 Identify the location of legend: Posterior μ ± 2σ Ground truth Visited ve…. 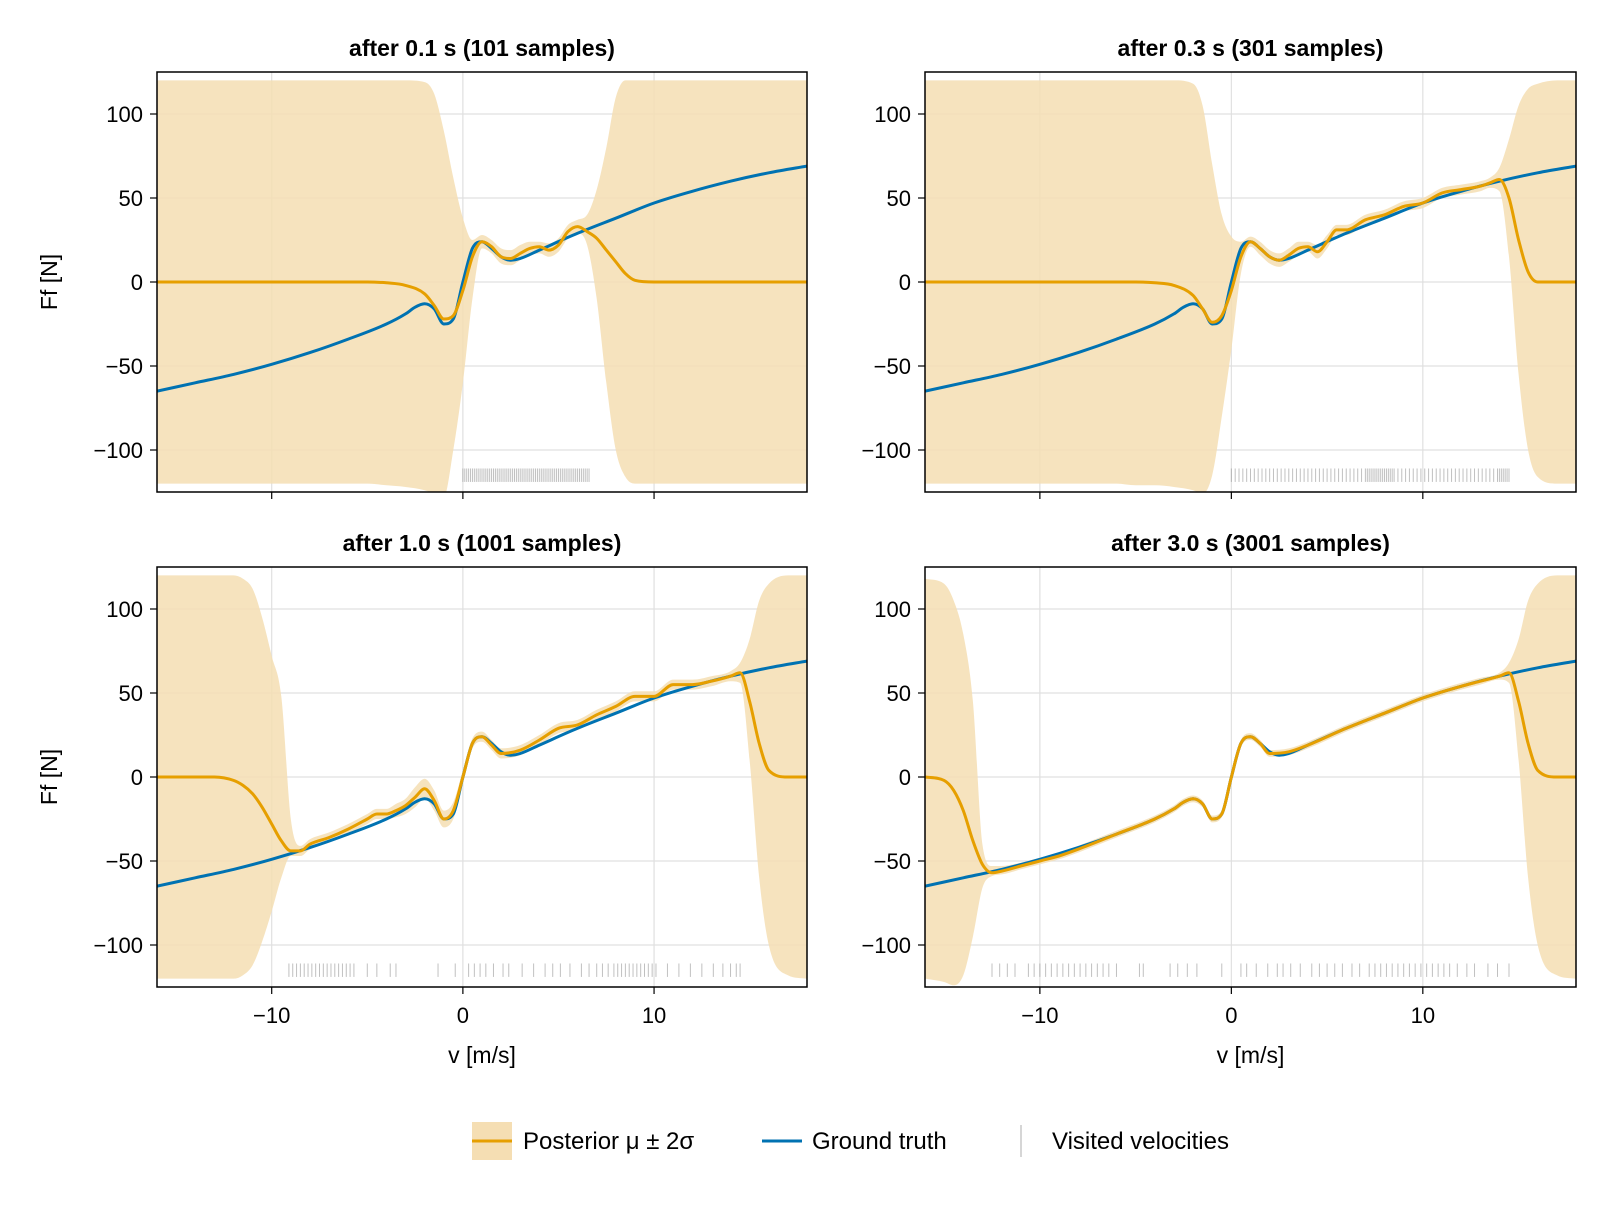
(850, 1141).